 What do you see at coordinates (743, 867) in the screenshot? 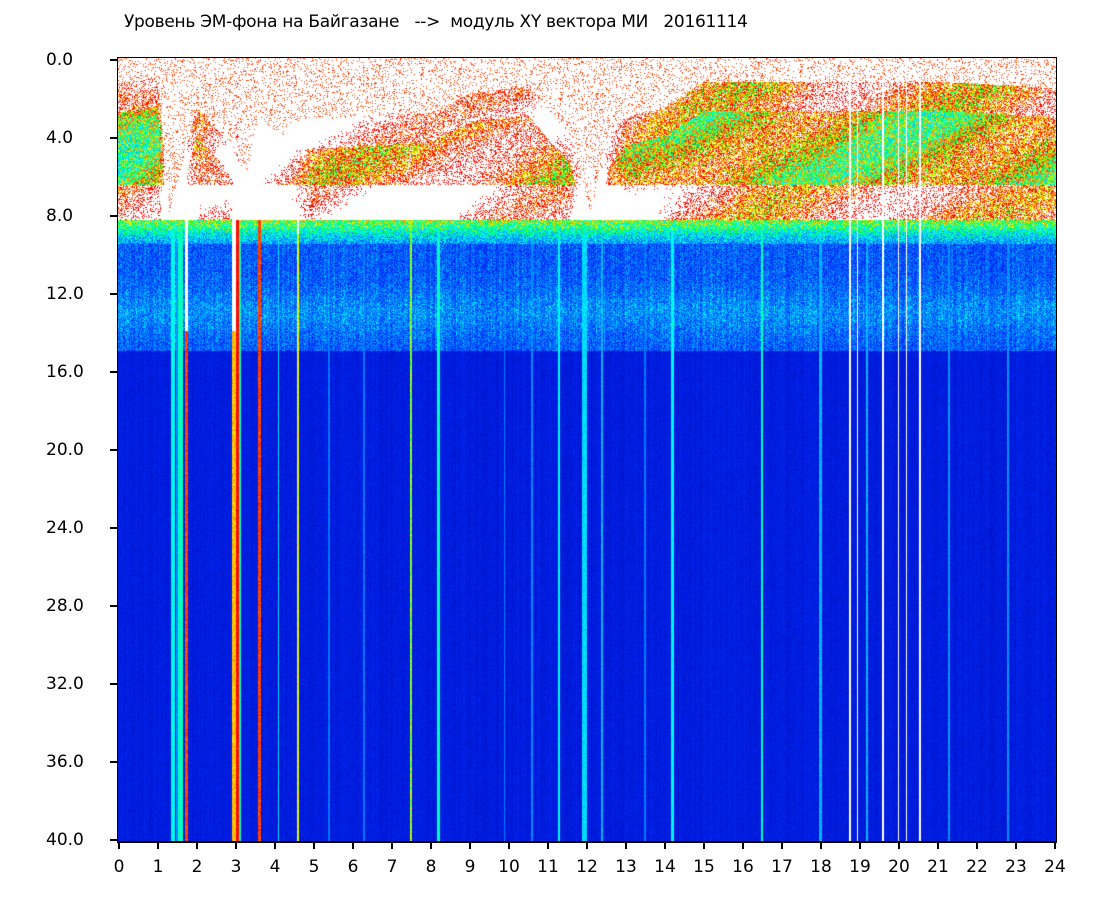
I see `x-tick-label: 16` at bounding box center [743, 867].